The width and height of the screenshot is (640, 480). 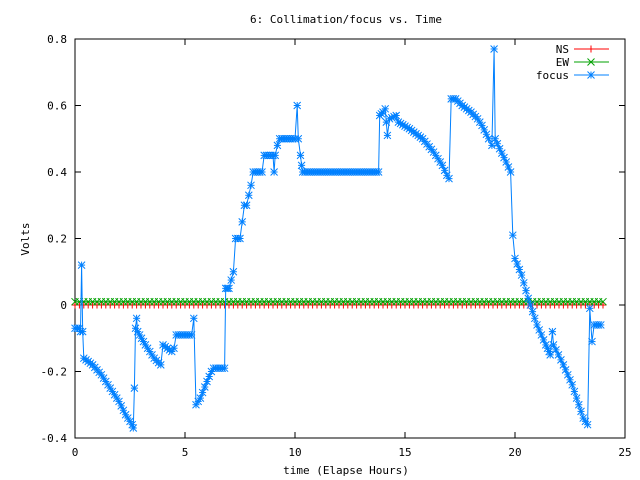 What do you see at coordinates (624, 452) in the screenshot?
I see `x-tick-label: 25` at bounding box center [624, 452].